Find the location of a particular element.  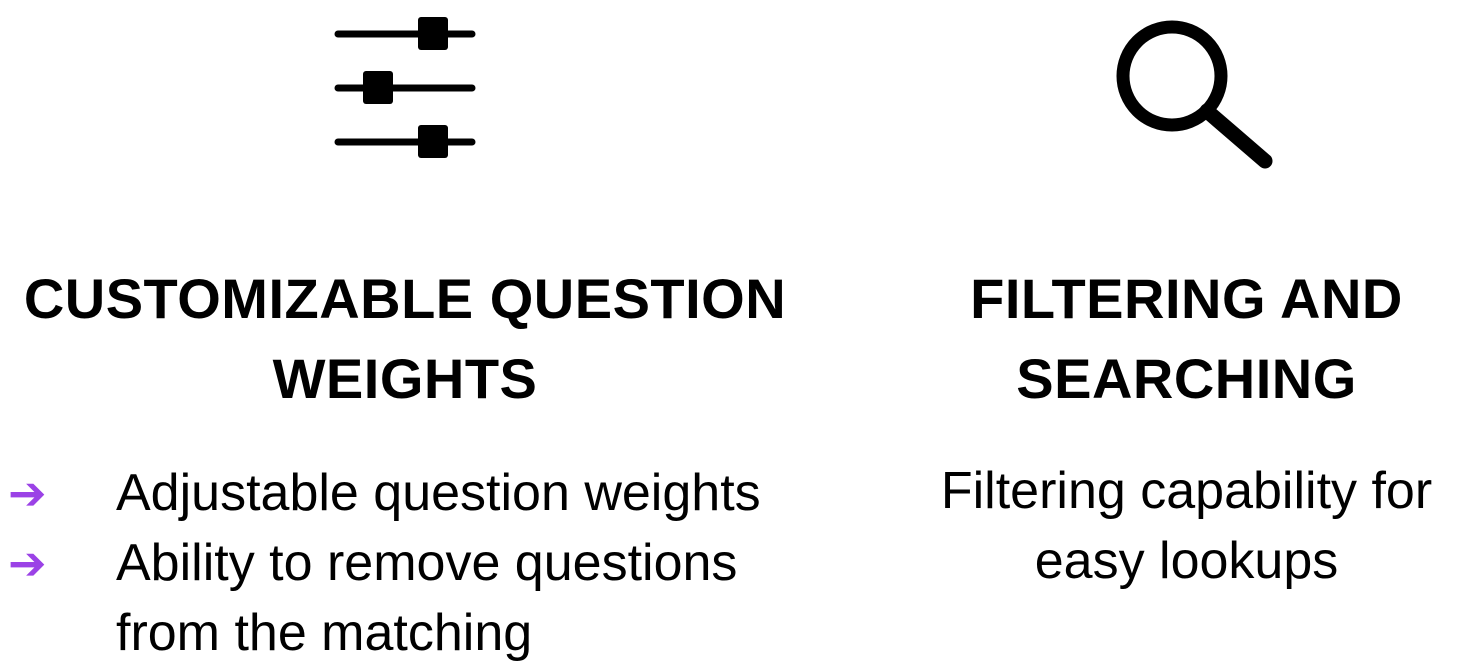

feature-title: FILTERING AND SEARCHING is located at coordinates (1186, 338).